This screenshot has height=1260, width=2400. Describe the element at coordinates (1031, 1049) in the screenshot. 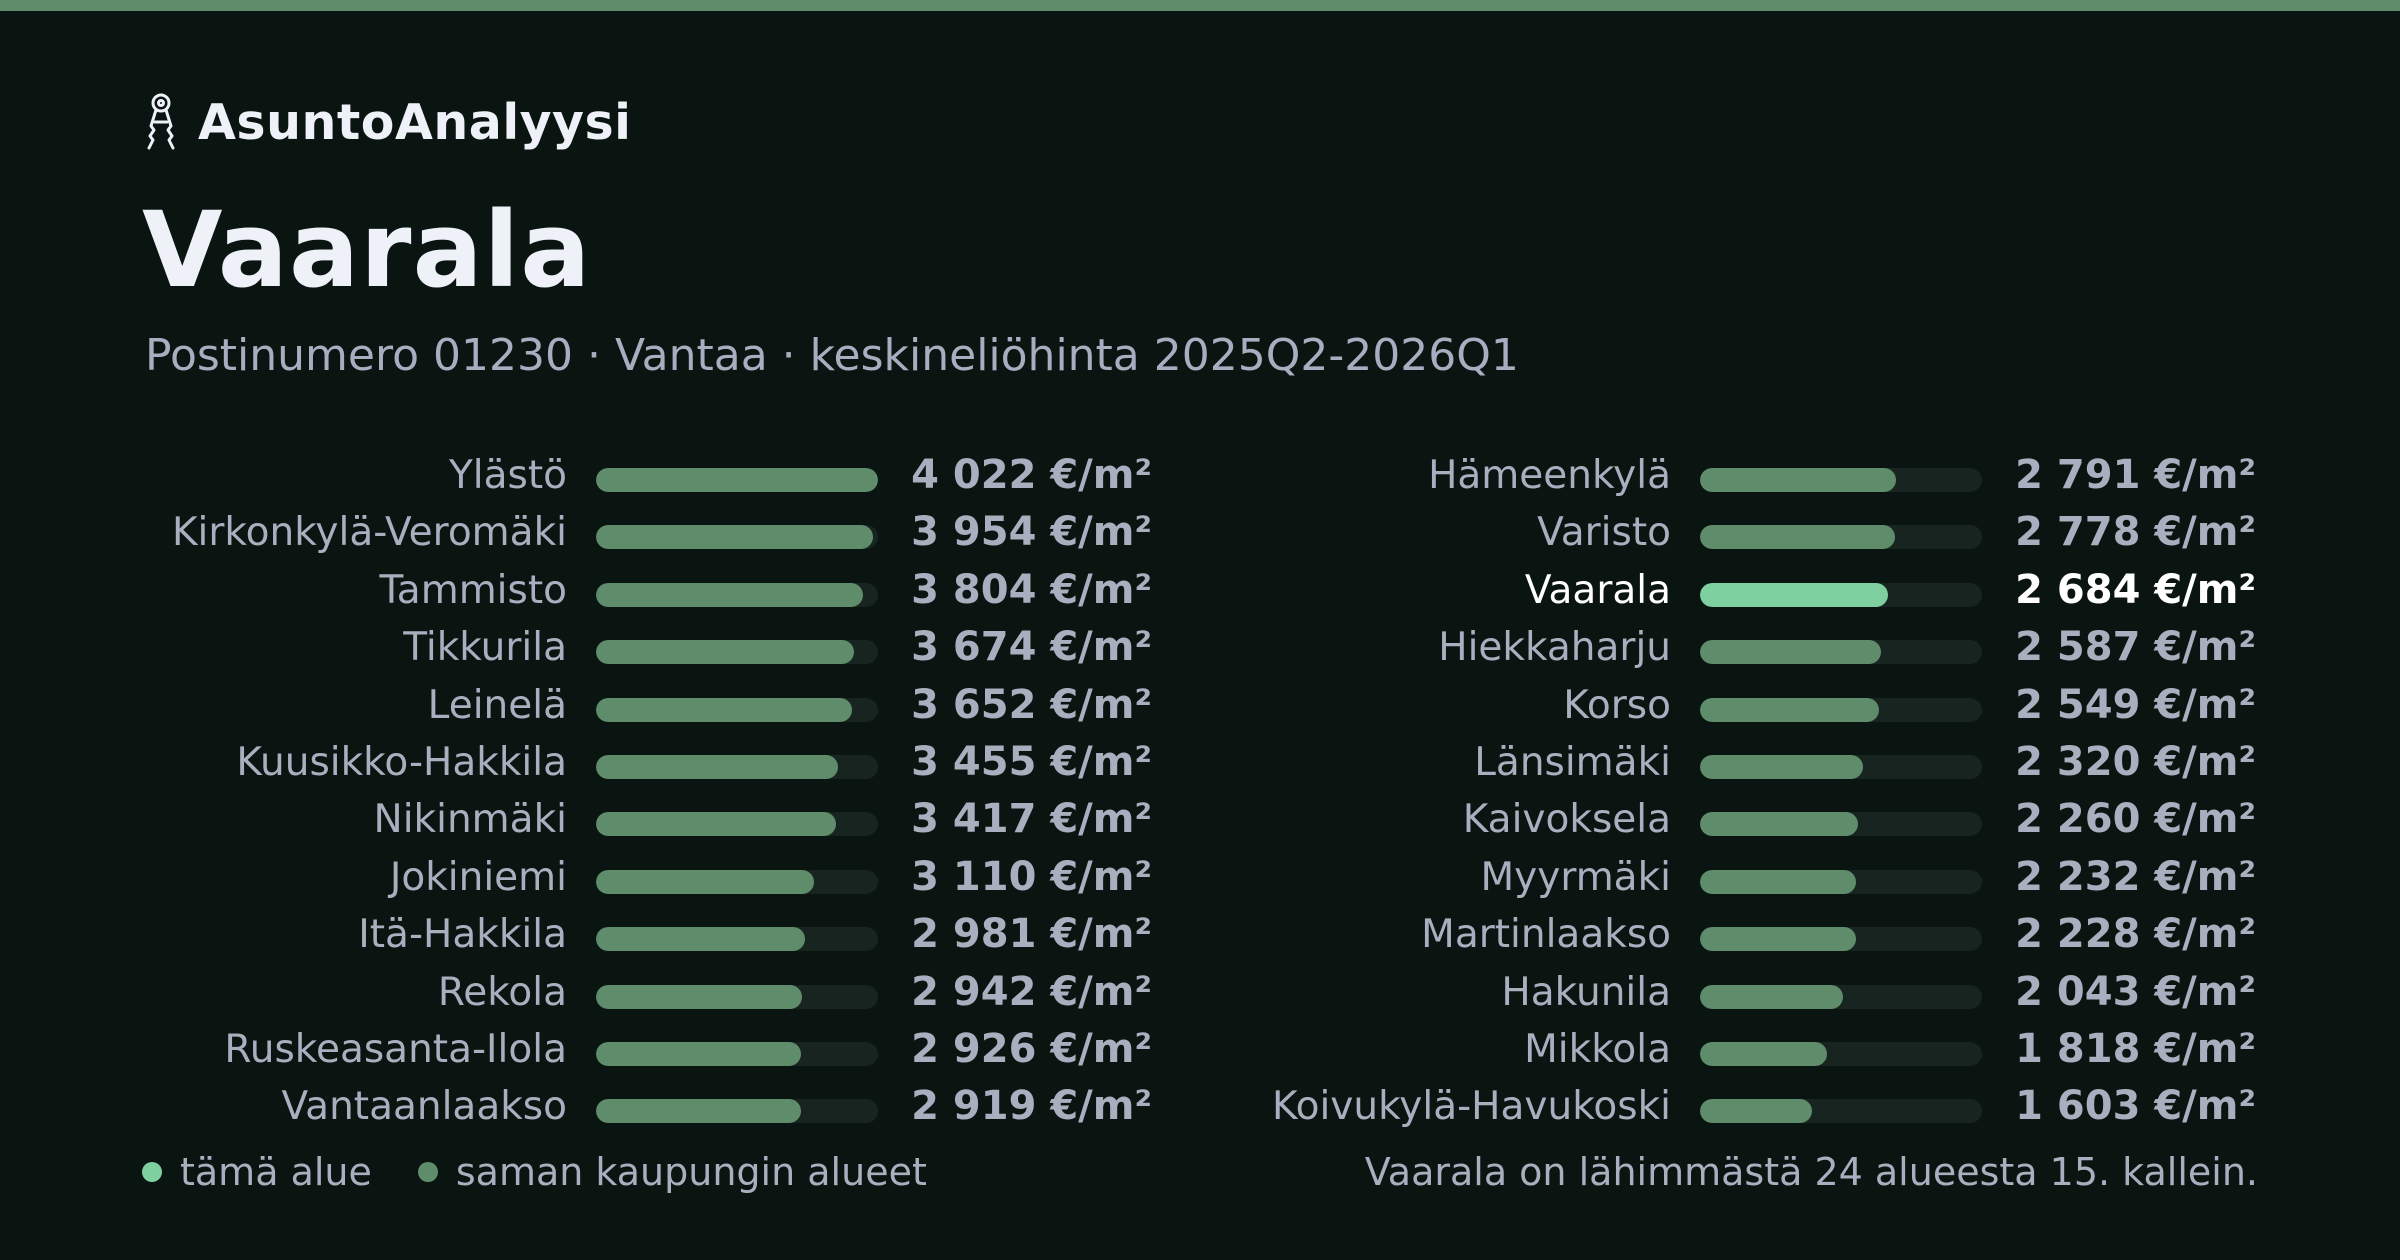

I see `bar-value-label: 2 926 €/m²` at that location.